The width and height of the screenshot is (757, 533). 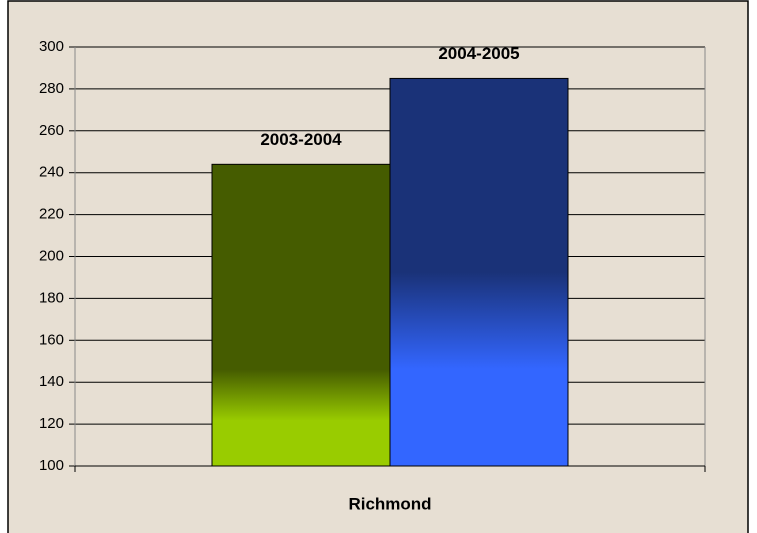 What do you see at coordinates (389, 503) in the screenshot?
I see `x-tick-label: Richmond` at bounding box center [389, 503].